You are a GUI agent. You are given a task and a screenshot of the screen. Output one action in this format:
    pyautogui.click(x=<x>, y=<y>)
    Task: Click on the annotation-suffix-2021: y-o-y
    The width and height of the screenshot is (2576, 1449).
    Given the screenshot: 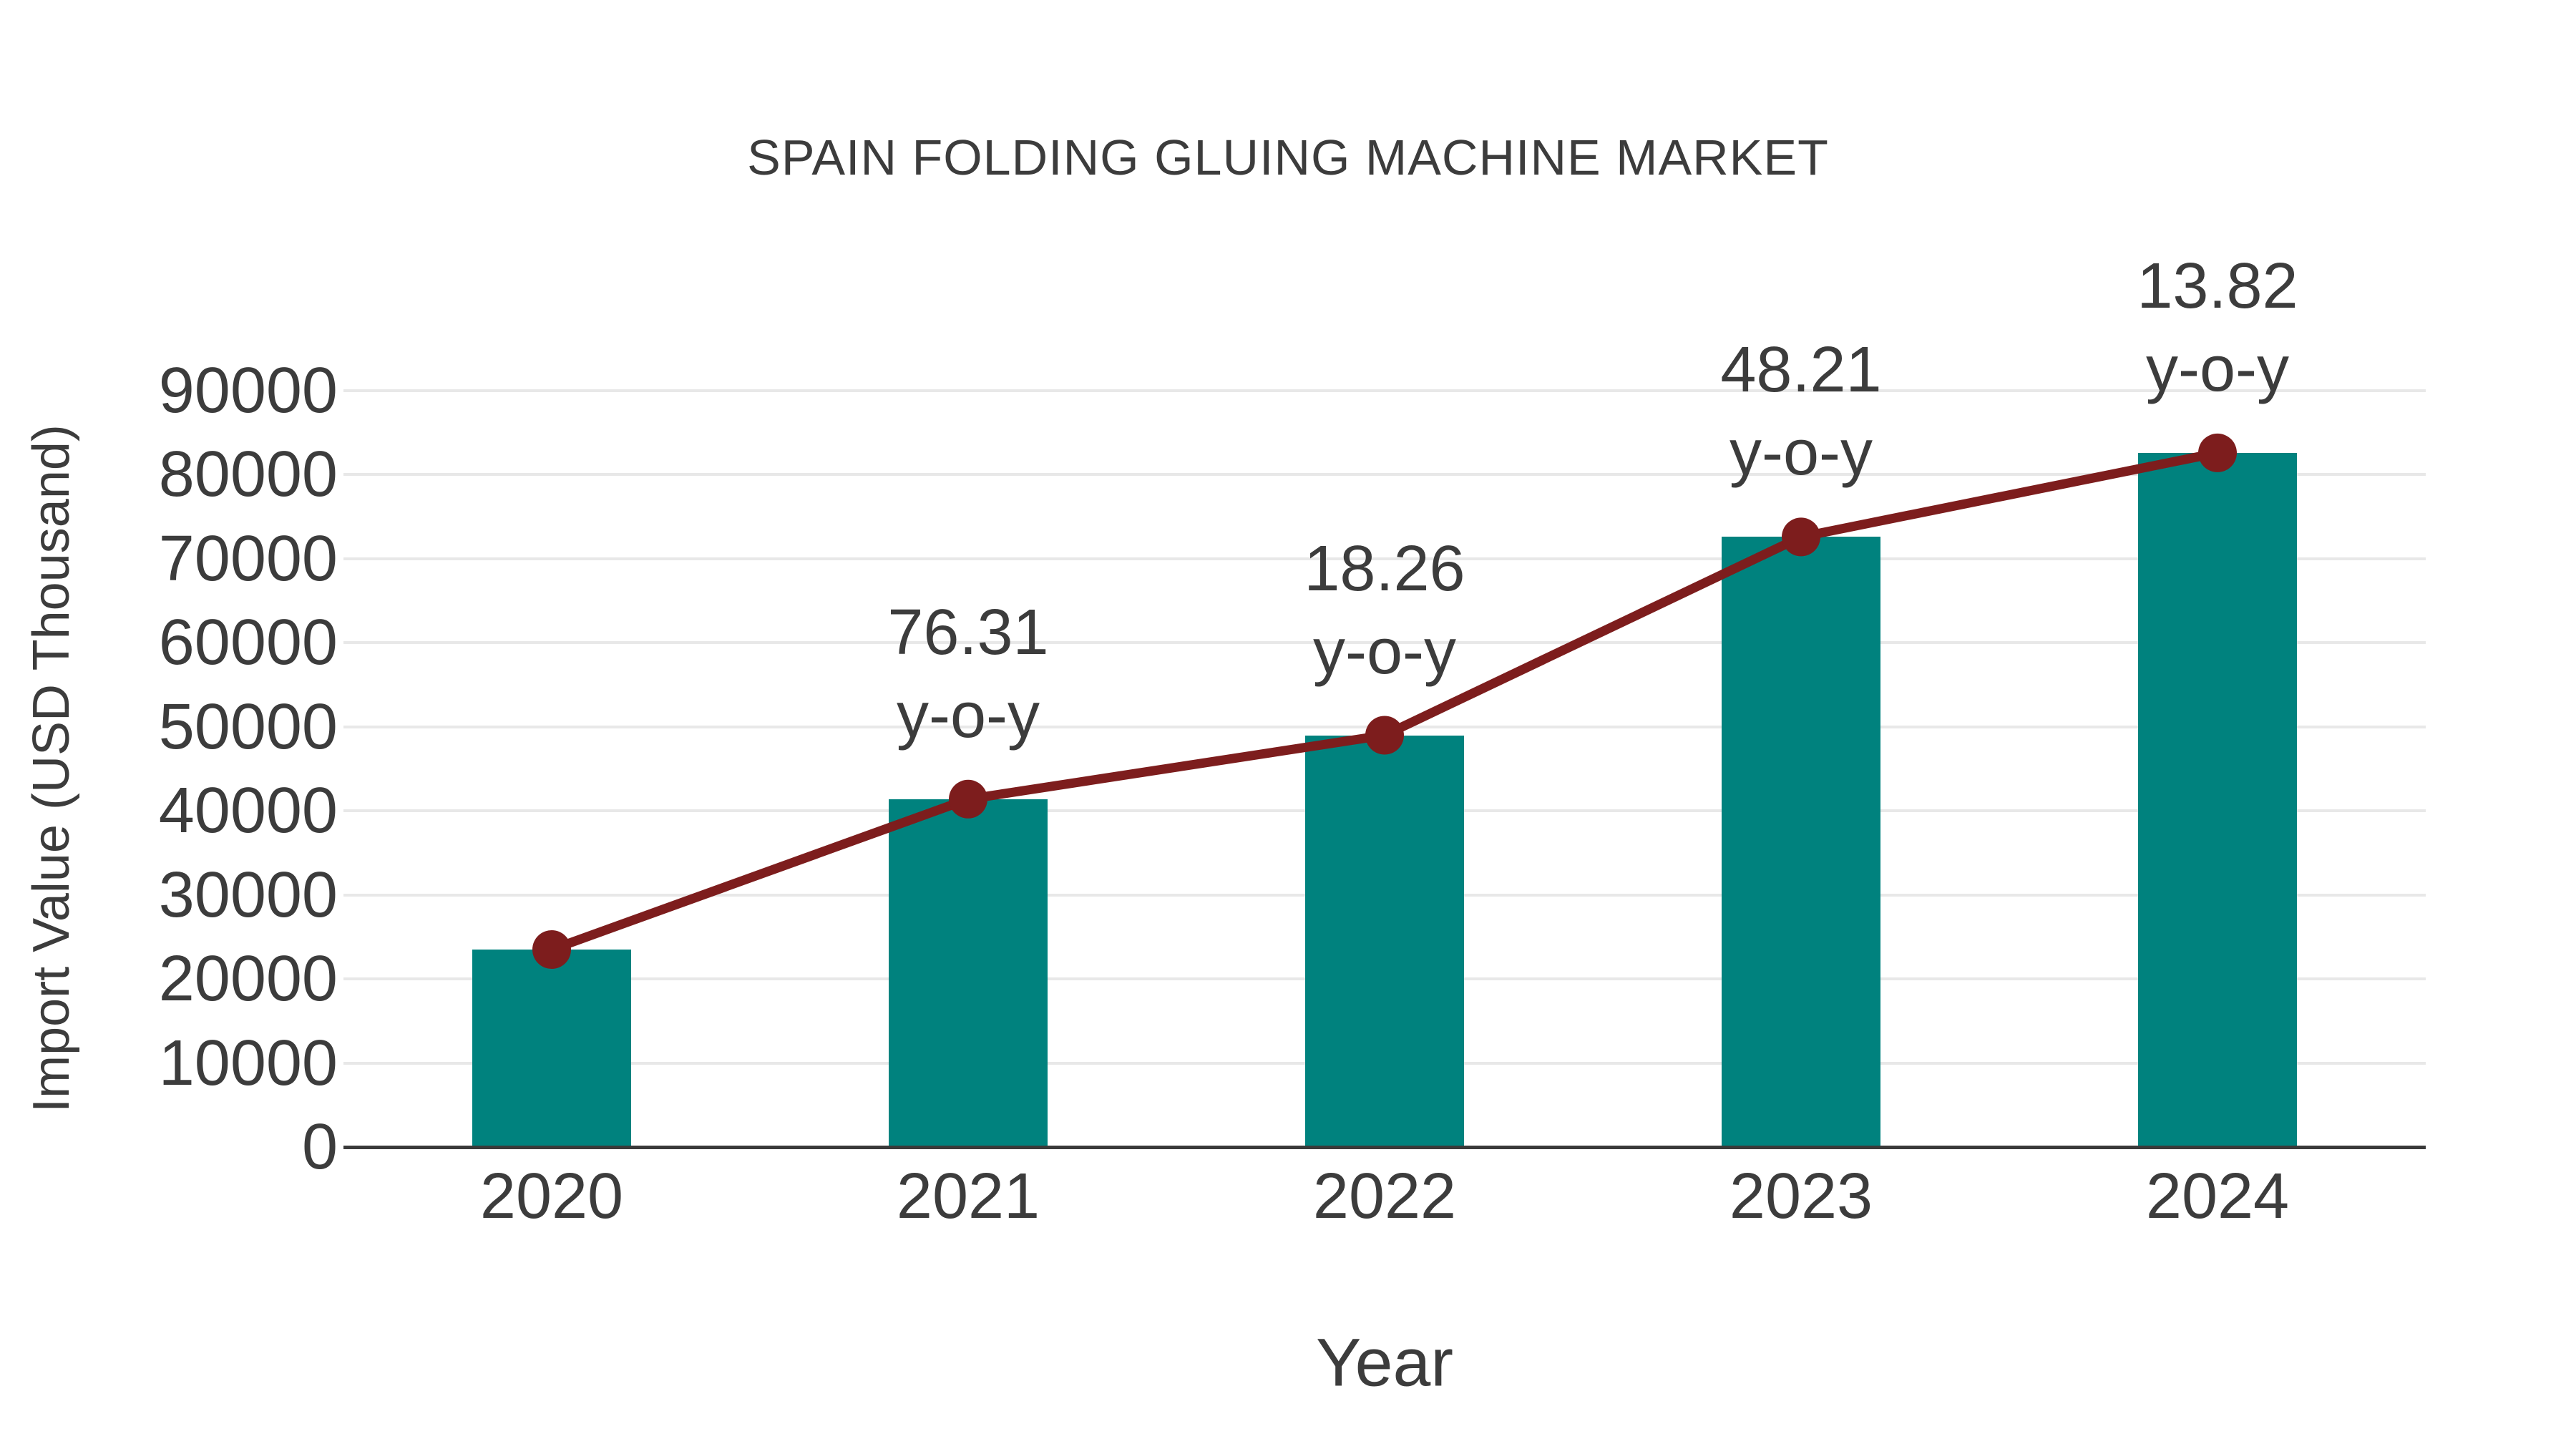 What is the action you would take?
    pyautogui.click(x=968, y=715)
    